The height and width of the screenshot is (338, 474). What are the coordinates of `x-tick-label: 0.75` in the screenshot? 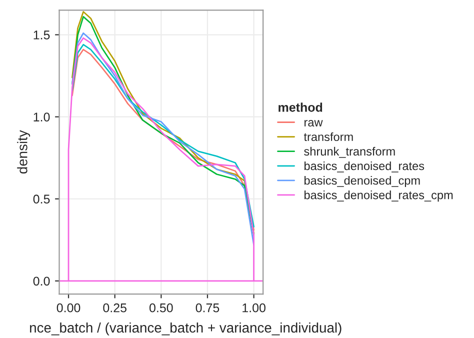 It's located at (208, 307).